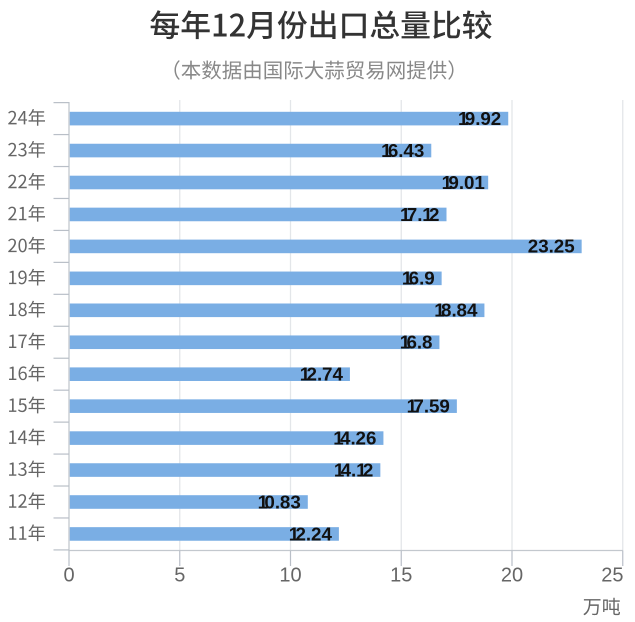 This screenshot has width=635, height=622. I want to click on svg-text: 17.12, so click(420, 214).